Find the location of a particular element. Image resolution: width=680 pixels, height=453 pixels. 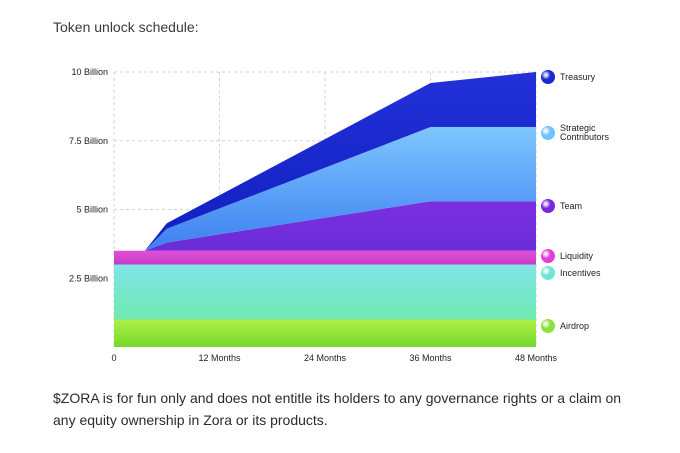

x-tick-label: 12 Months is located at coordinates (219, 358).